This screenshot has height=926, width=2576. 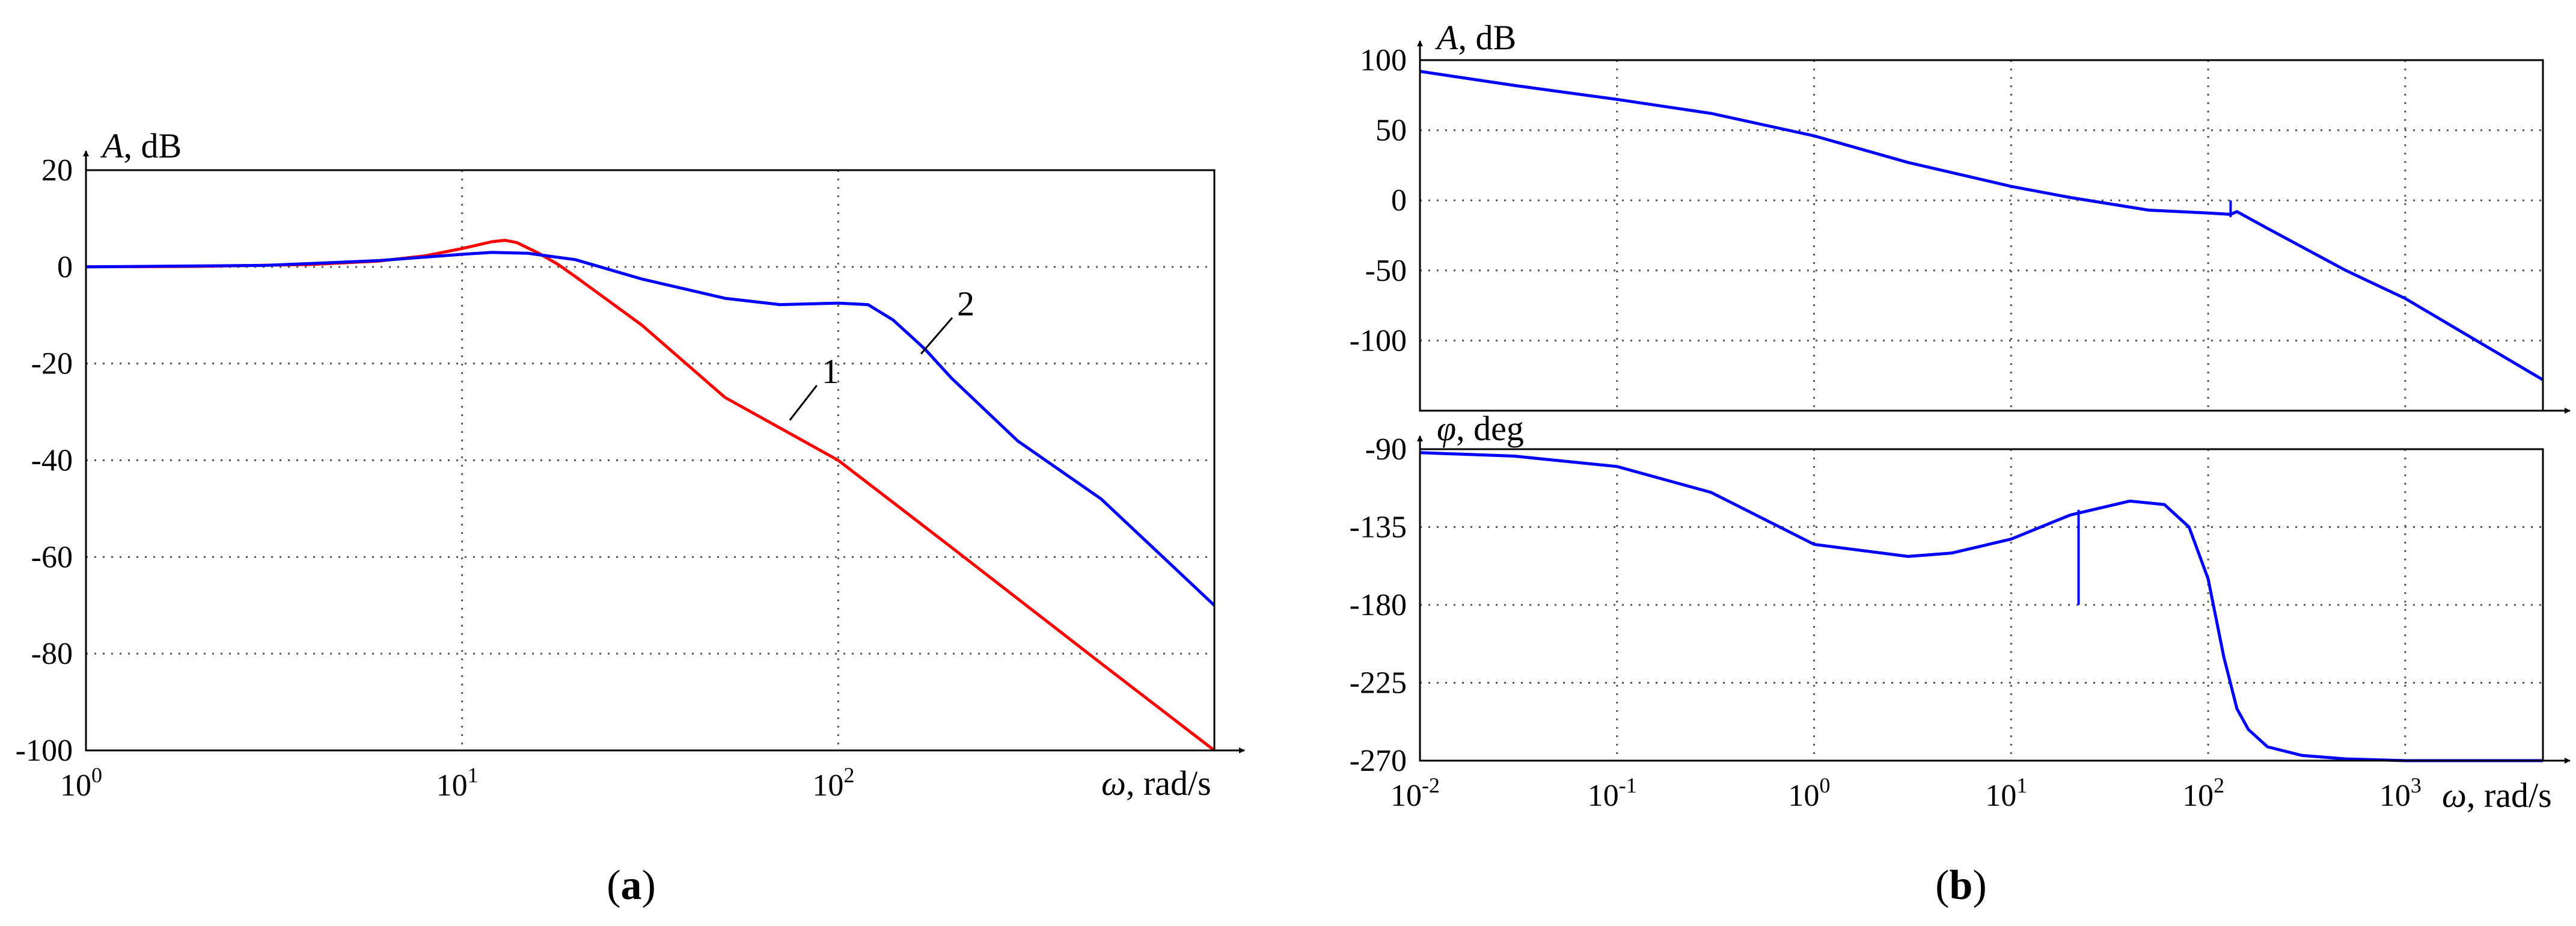 I want to click on chart-bp-yticks: -90 -135 -180 -225 -270, so click(x=1378, y=605).